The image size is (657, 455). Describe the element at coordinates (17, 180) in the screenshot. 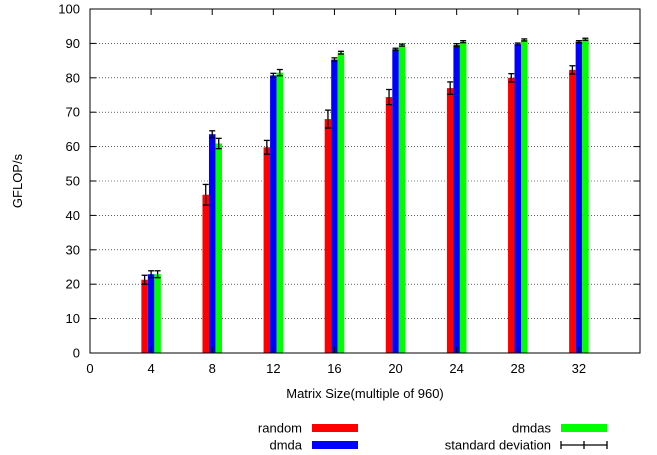

I see `y-axis-label: GFLOP/s` at that location.